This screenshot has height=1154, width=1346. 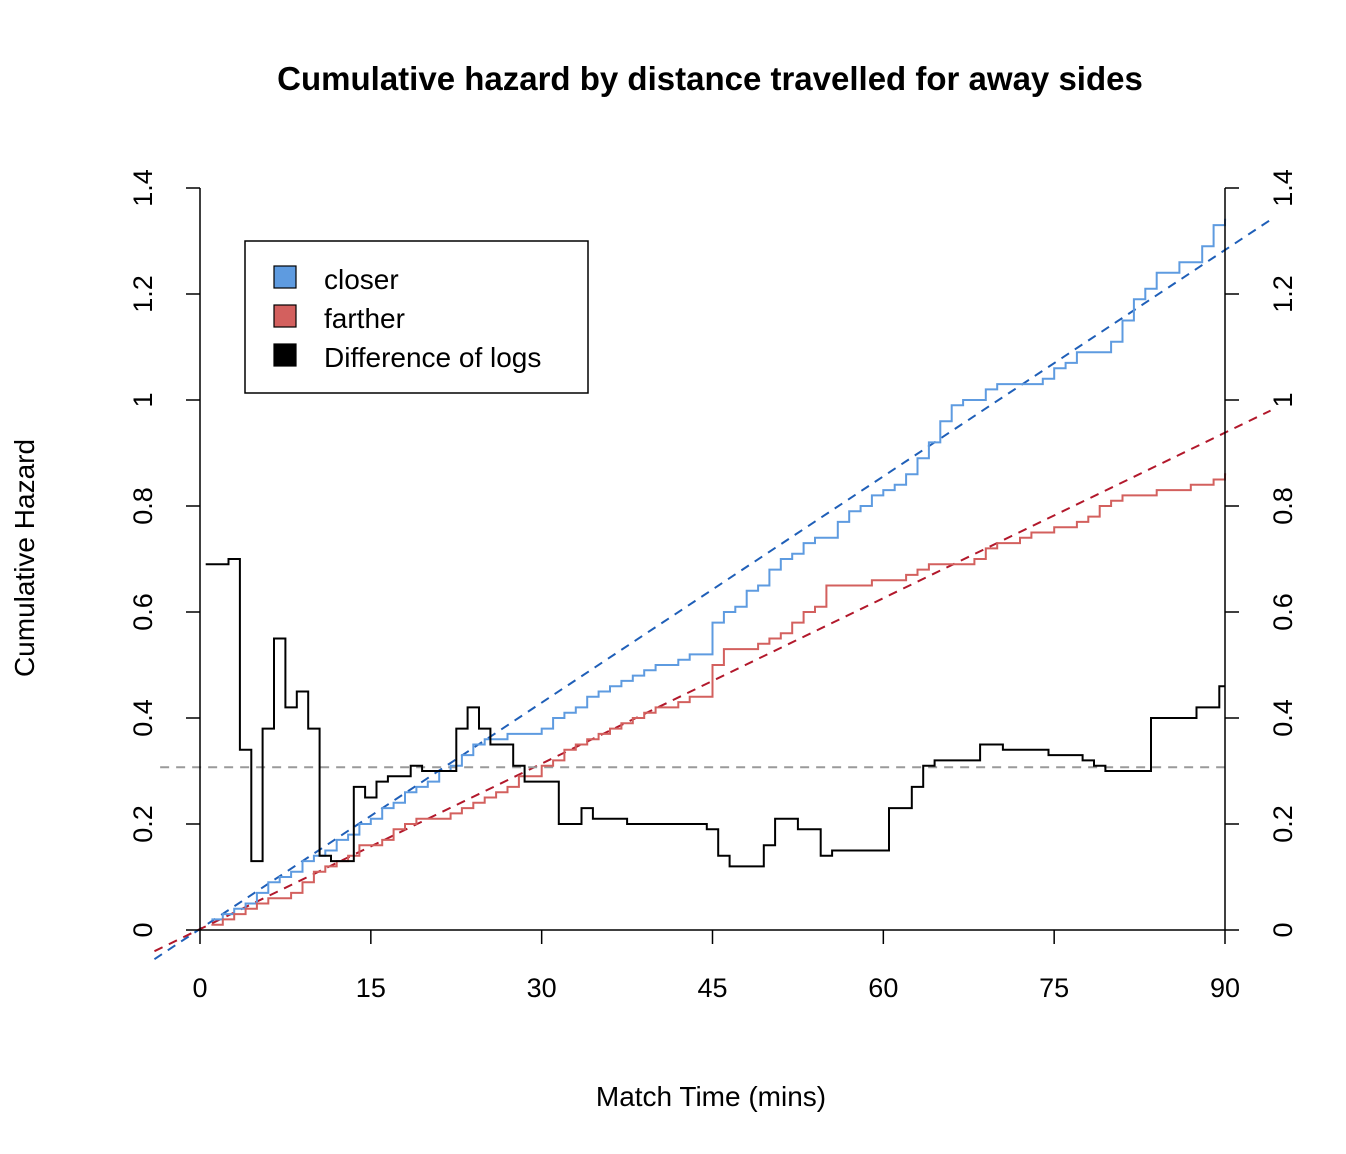 What do you see at coordinates (285, 316) in the screenshot?
I see `legend-swatch-farther` at bounding box center [285, 316].